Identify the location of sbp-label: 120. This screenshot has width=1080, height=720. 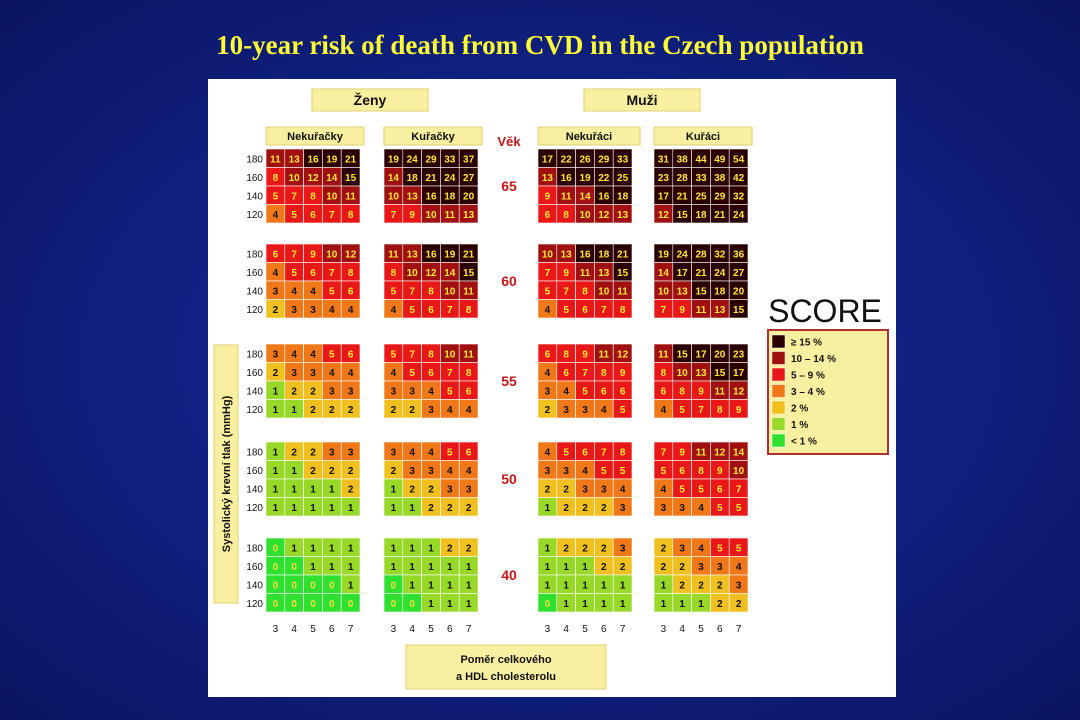
(254, 604).